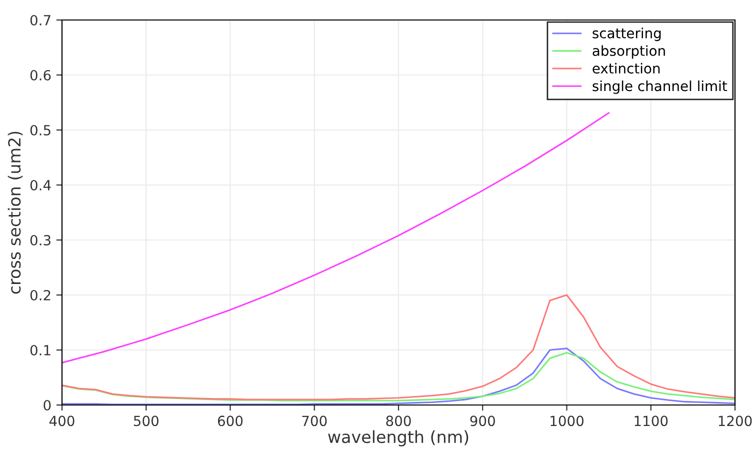 The width and height of the screenshot is (755, 454). What do you see at coordinates (40, 350) in the screenshot?
I see `y-tick-label: 0.1` at bounding box center [40, 350].